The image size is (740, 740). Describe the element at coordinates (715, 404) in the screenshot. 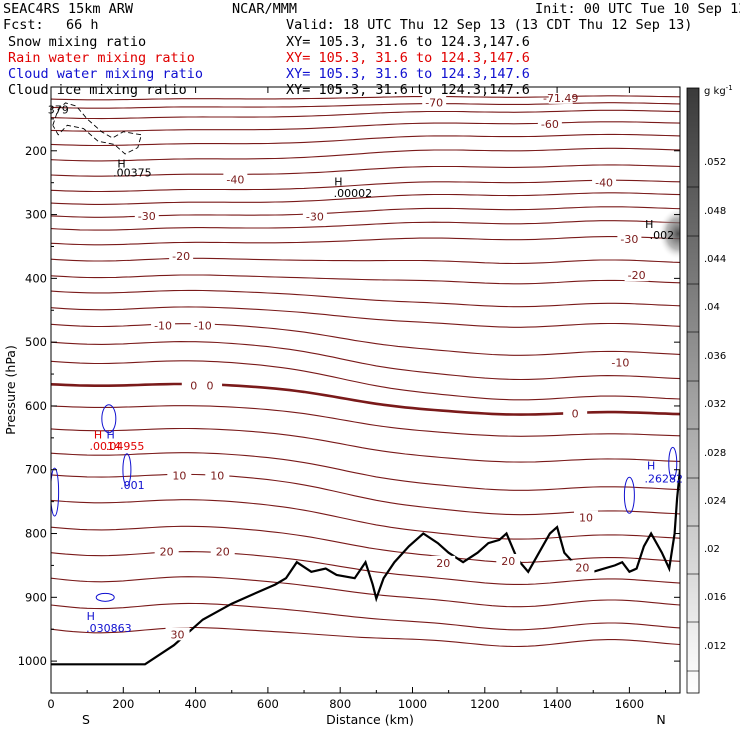

I see `colorbar-label: .032` at that location.